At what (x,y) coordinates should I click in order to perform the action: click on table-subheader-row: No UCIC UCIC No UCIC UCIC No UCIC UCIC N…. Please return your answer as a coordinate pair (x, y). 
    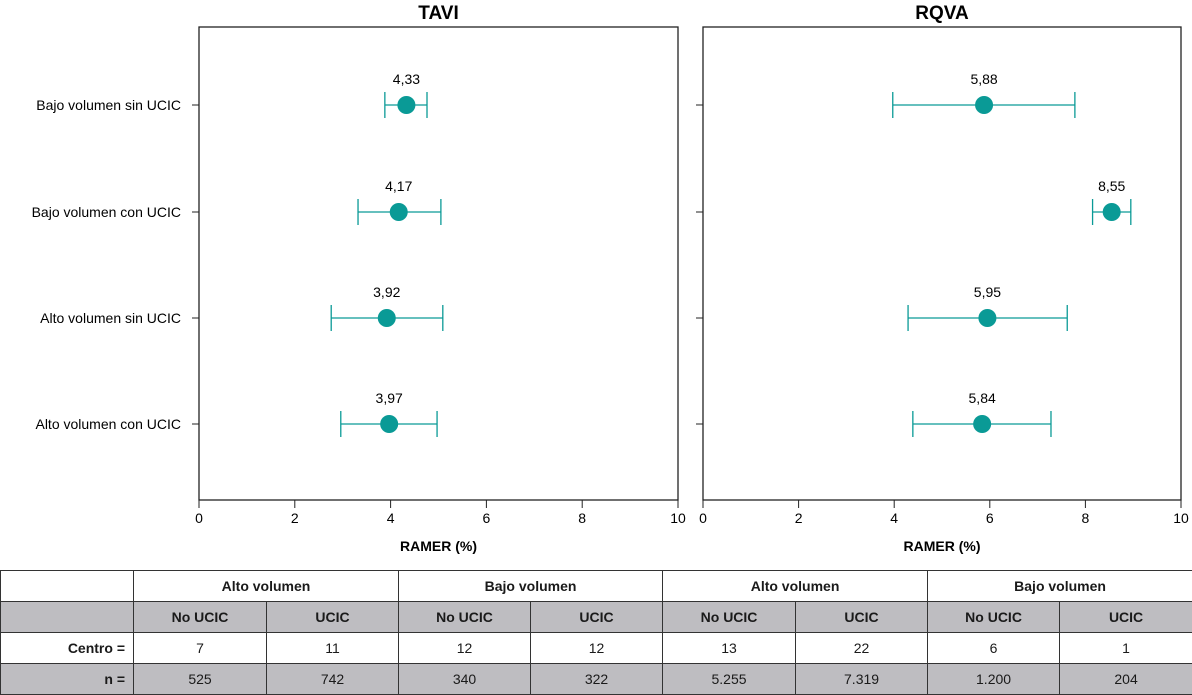
    Looking at the image, I should click on (596, 617).